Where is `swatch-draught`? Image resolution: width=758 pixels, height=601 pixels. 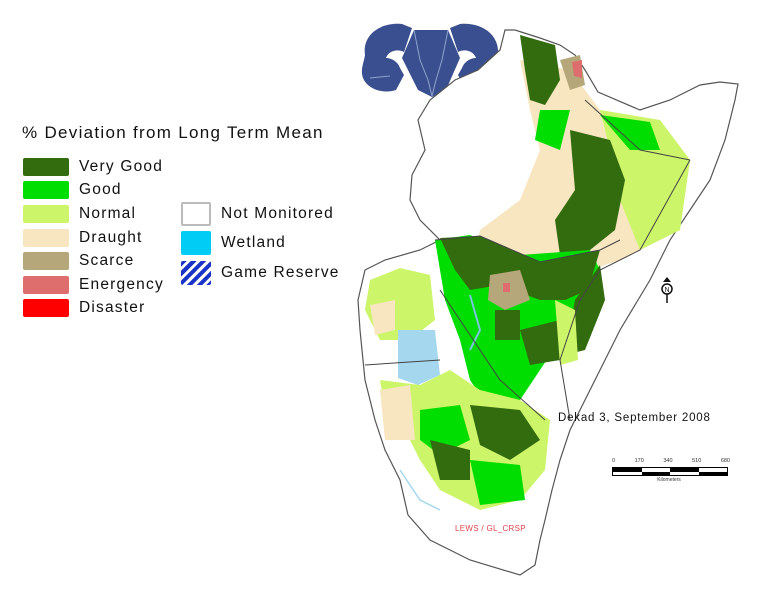 swatch-draught is located at coordinates (46, 237).